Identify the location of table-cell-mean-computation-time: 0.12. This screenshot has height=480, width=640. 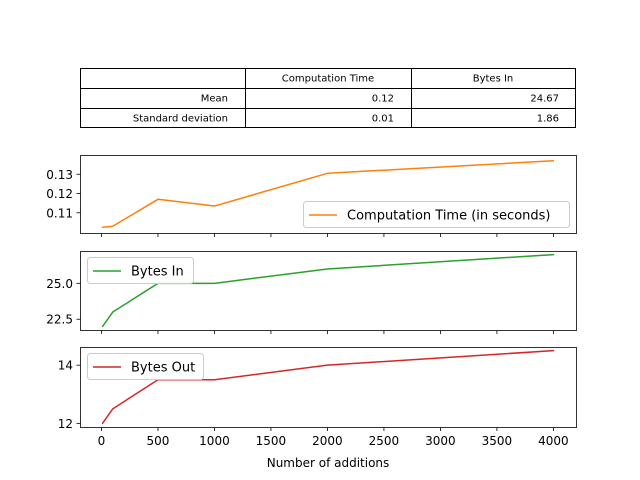
(383, 99).